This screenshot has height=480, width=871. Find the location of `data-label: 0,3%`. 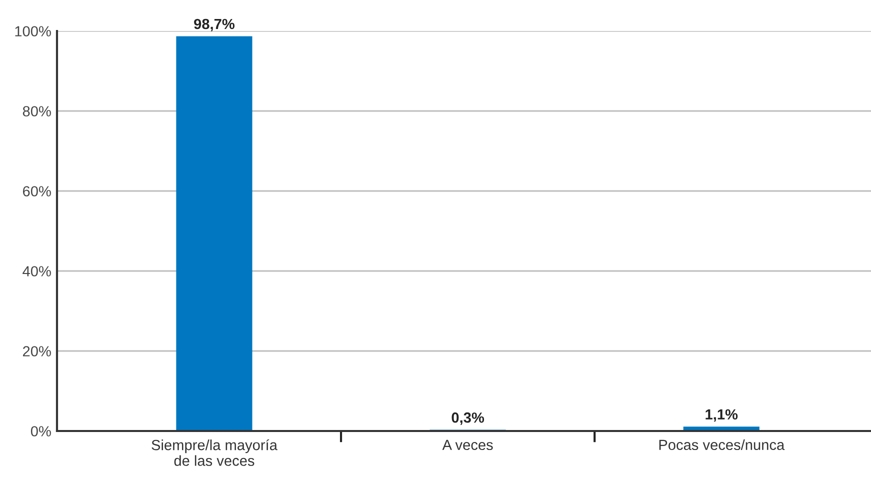

data-label: 0,3% is located at coordinates (468, 418).